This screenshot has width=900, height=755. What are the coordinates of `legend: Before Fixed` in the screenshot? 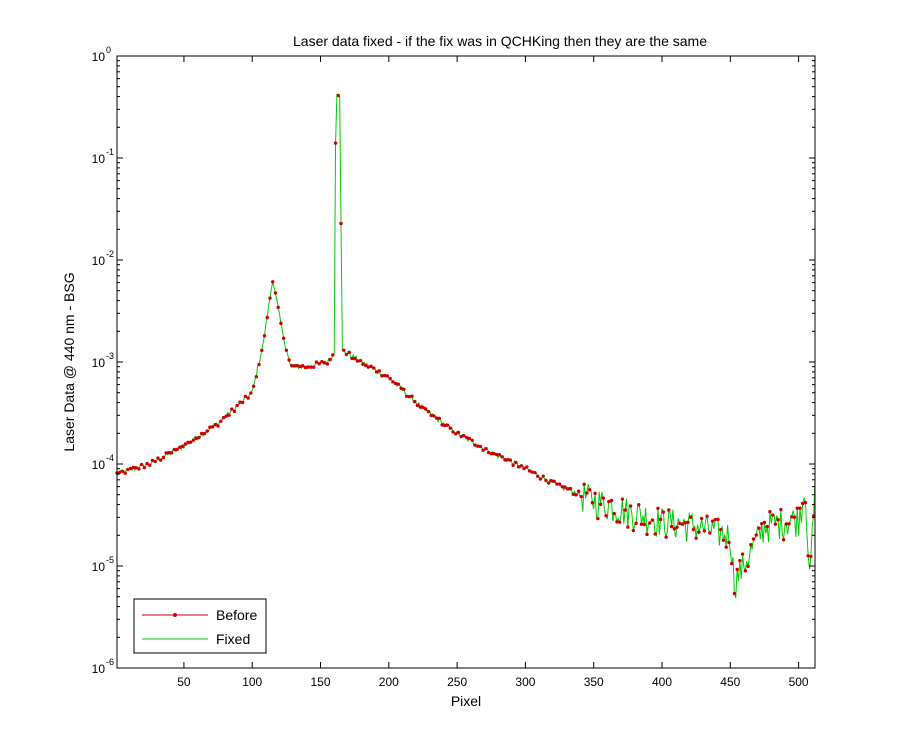 It's located at (200, 626).